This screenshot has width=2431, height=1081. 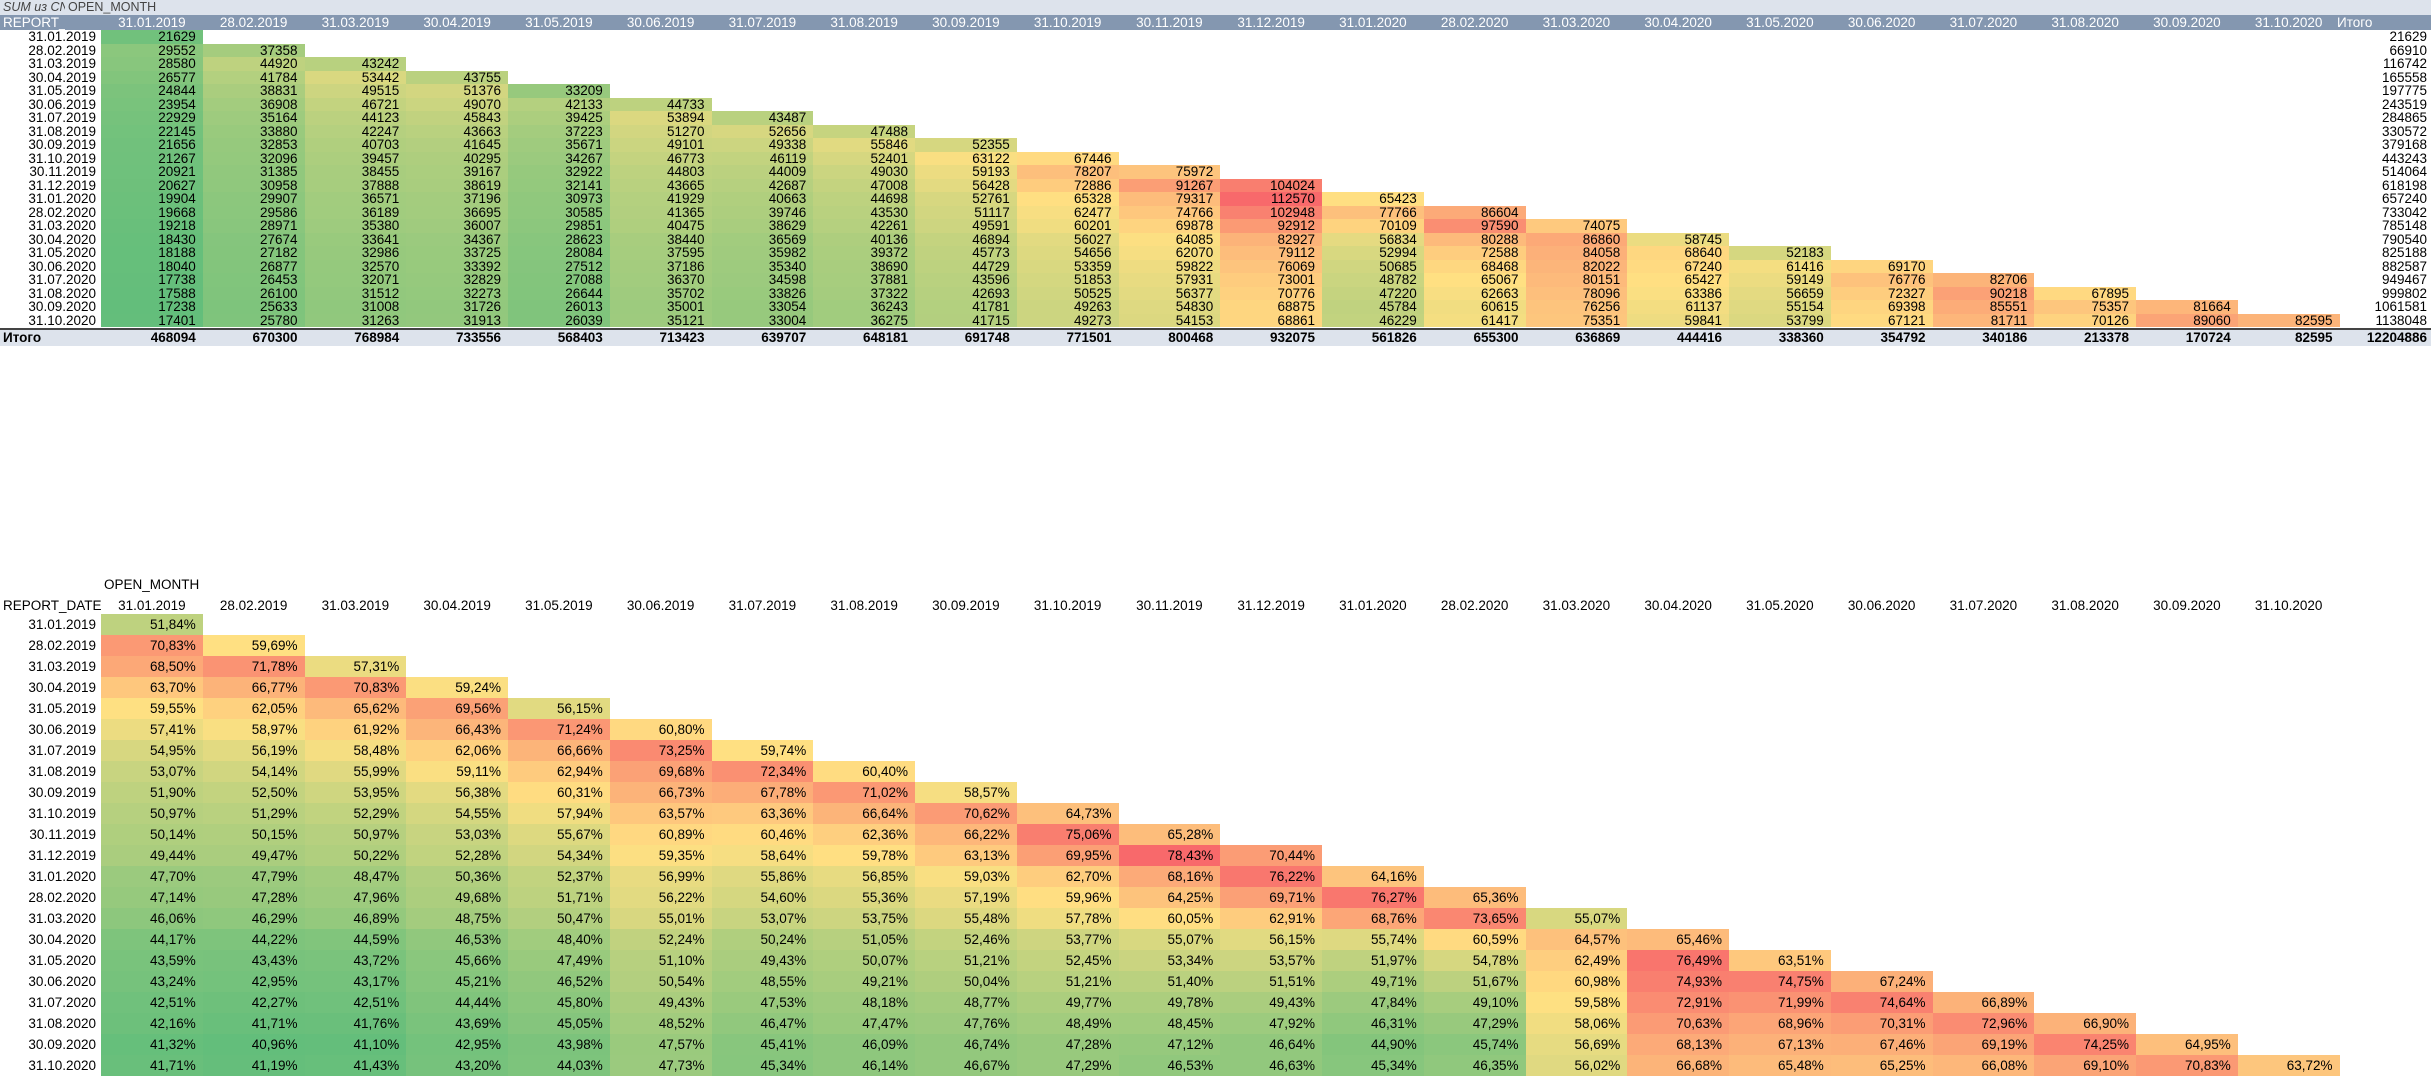 I want to click on pivot2-cell: 50,36%, so click(x=457, y=876).